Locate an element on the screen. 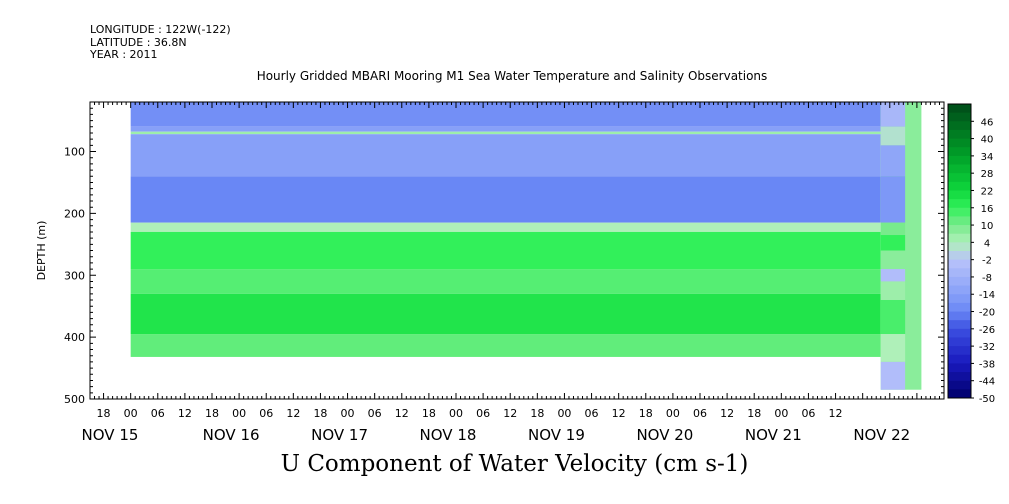 The width and height of the screenshot is (1009, 504). y-tick-label: 500 is located at coordinates (74, 399).